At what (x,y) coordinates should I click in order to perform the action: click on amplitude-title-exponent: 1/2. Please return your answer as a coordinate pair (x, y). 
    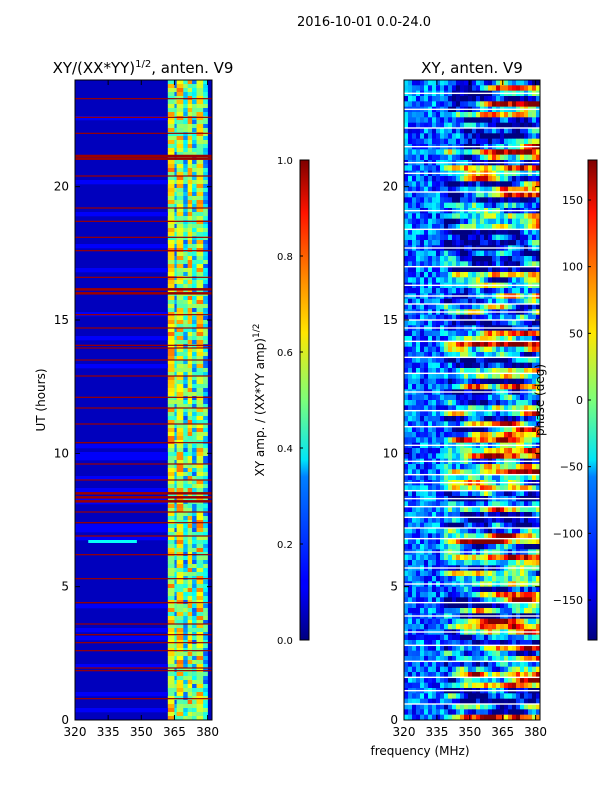
    Looking at the image, I should click on (143, 64).